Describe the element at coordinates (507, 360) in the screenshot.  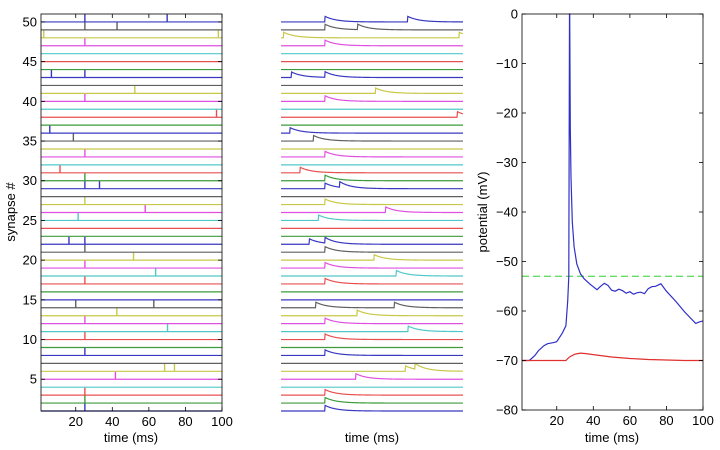
I see `potential-ytick-label: −70` at that location.